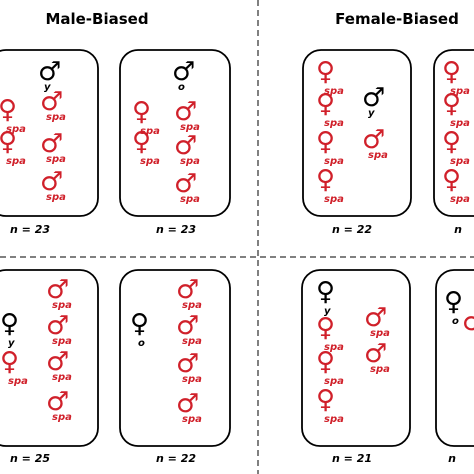 This screenshot has width=474, height=474. Describe the element at coordinates (96, 19) in the screenshot. I see `header: Male-Biased` at that location.